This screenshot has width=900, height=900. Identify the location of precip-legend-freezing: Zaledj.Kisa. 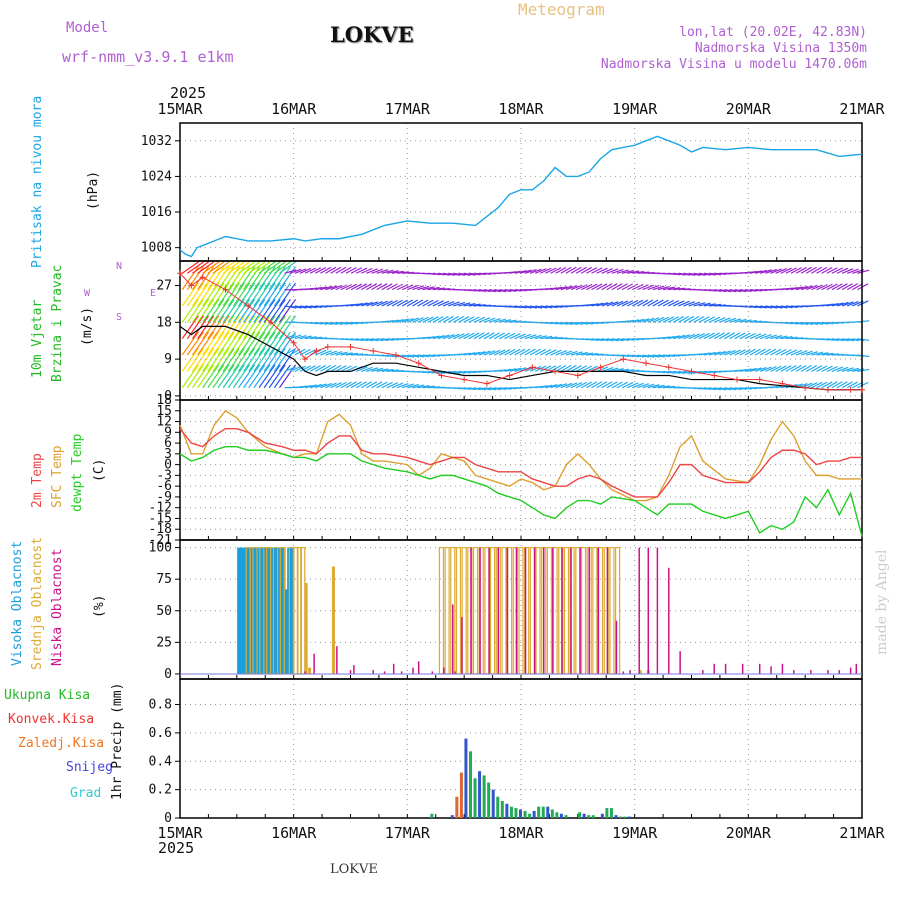
(61, 743).